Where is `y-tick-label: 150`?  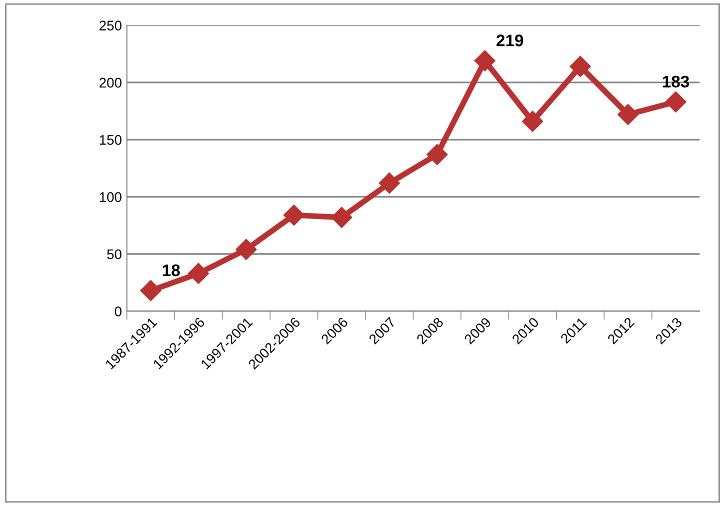 y-tick-label: 150 is located at coordinates (111, 139).